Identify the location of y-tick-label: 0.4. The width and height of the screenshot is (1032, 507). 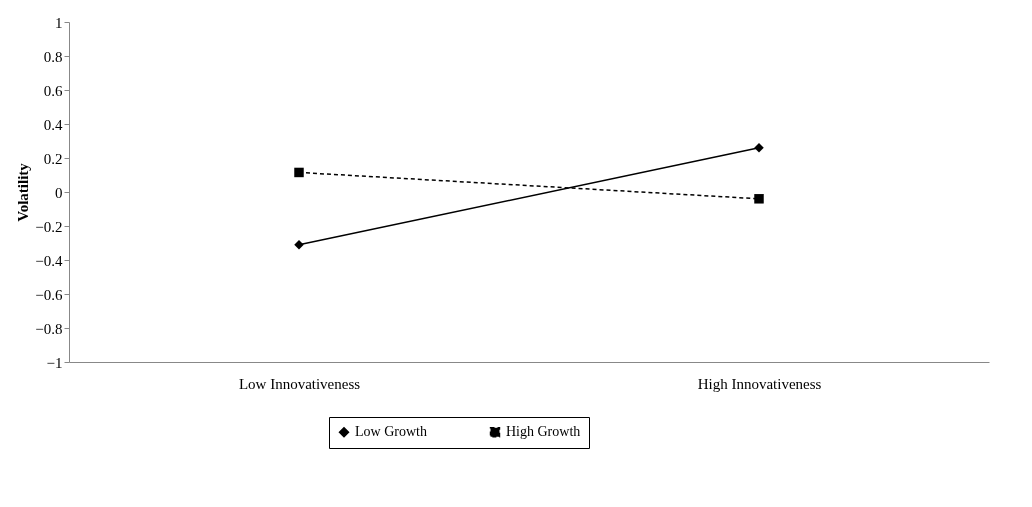
(53, 124).